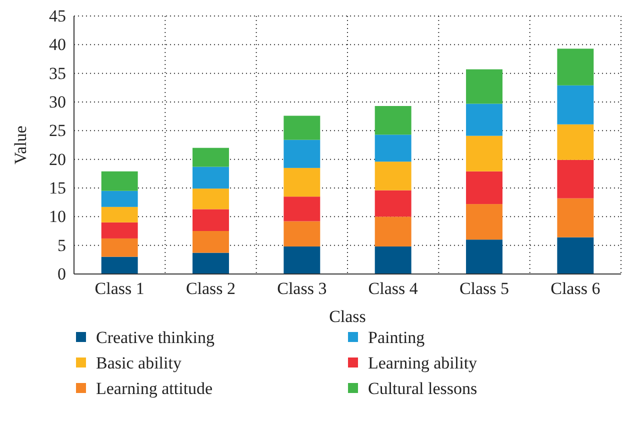  What do you see at coordinates (423, 363) in the screenshot?
I see `legend-label: Learning ability` at bounding box center [423, 363].